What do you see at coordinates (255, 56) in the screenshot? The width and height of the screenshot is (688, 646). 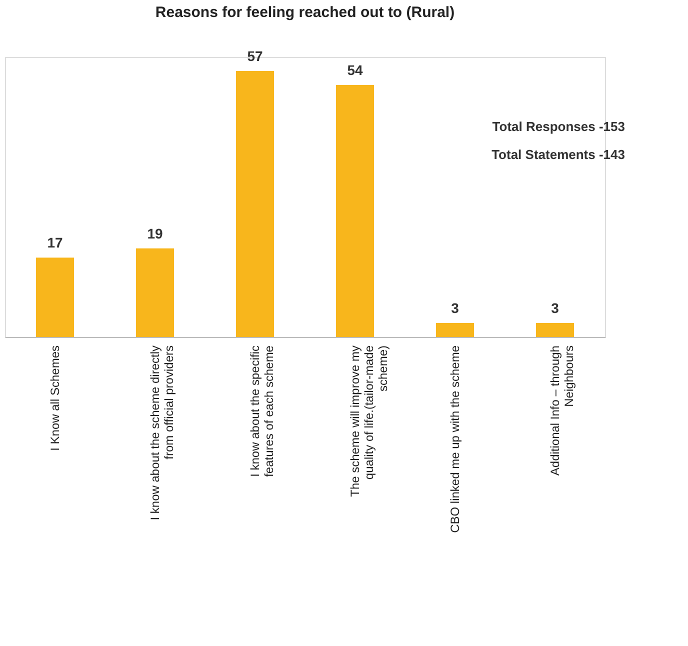 I see `data-label: 57` at bounding box center [255, 56].